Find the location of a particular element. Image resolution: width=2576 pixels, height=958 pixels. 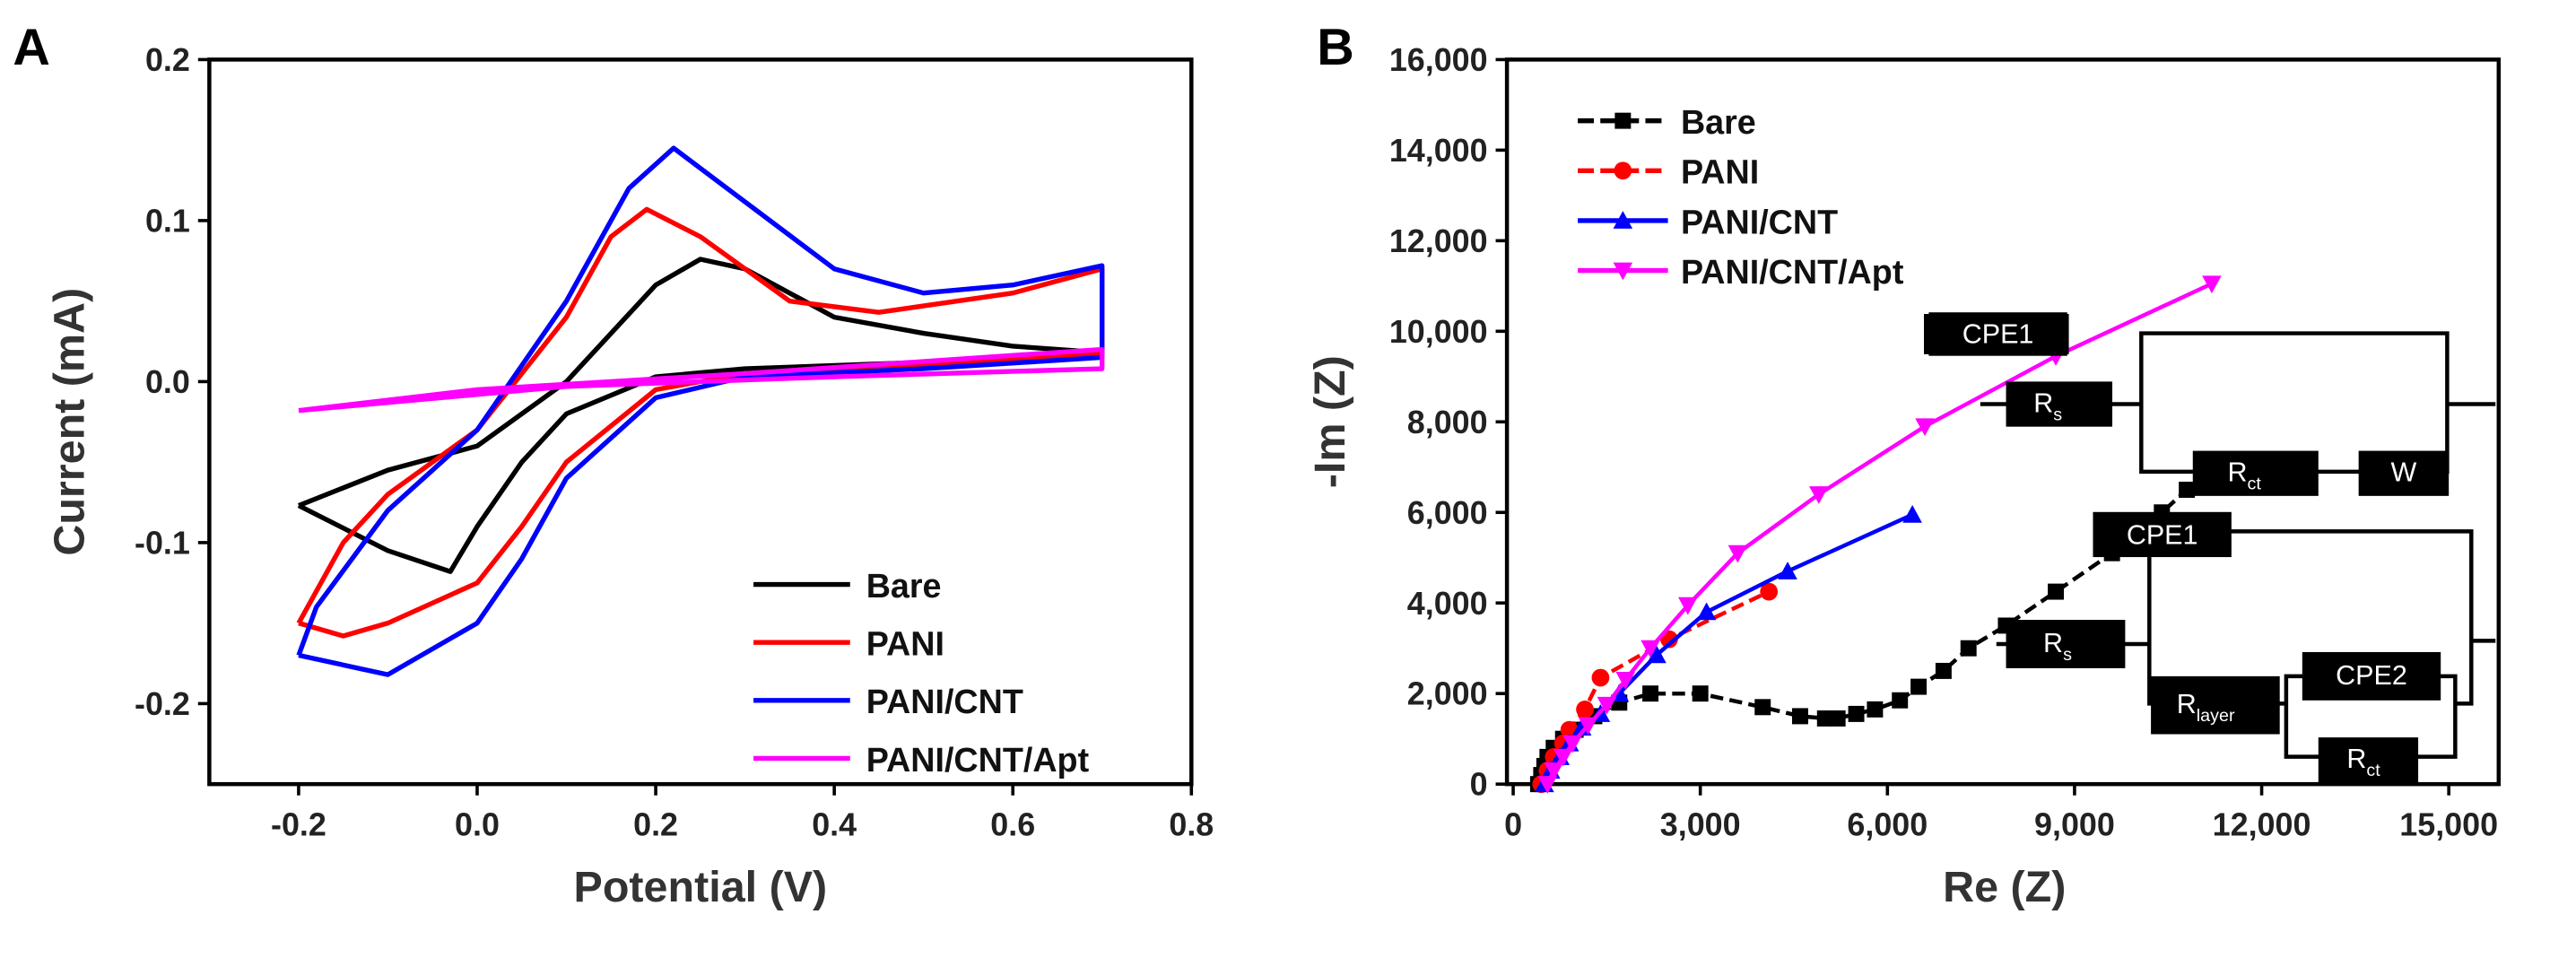

cv-series-pani is located at coordinates (700, 422).